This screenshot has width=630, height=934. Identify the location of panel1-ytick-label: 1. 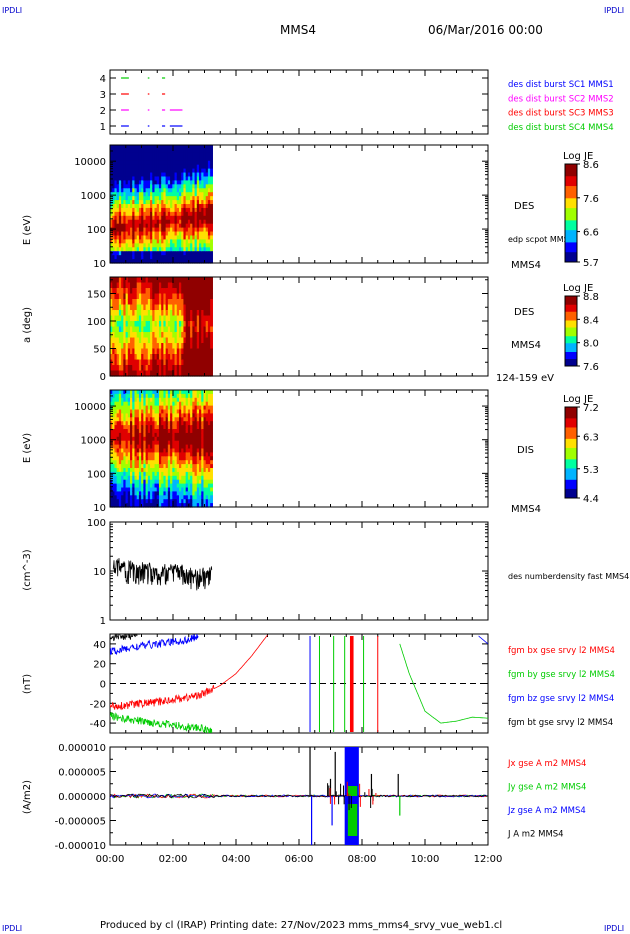
(103, 127).